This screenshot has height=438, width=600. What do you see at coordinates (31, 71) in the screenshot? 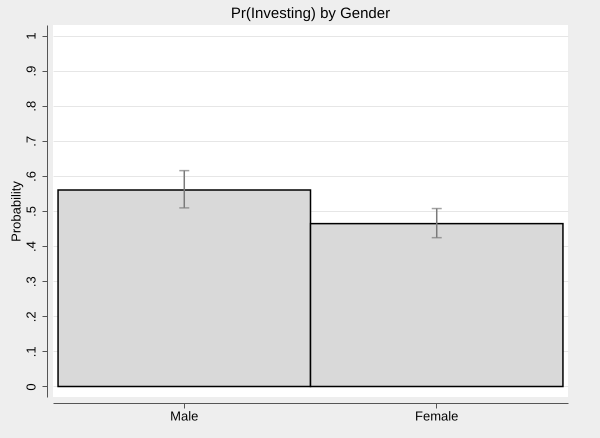
I see `y-tick-label: .9` at bounding box center [31, 71].